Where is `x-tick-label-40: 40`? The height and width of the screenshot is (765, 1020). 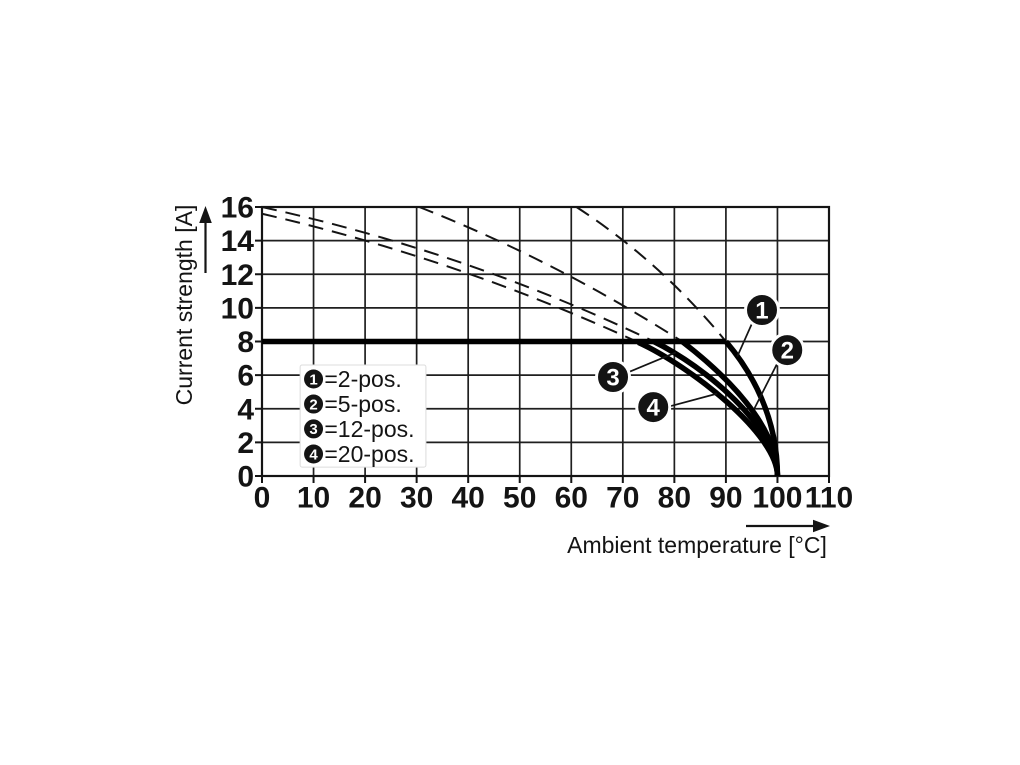
x-tick-label-40: 40 is located at coordinates (467, 498).